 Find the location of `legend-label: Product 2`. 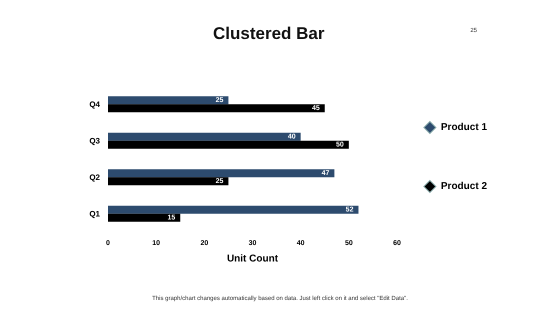

legend-label: Product 2 is located at coordinates (464, 186).